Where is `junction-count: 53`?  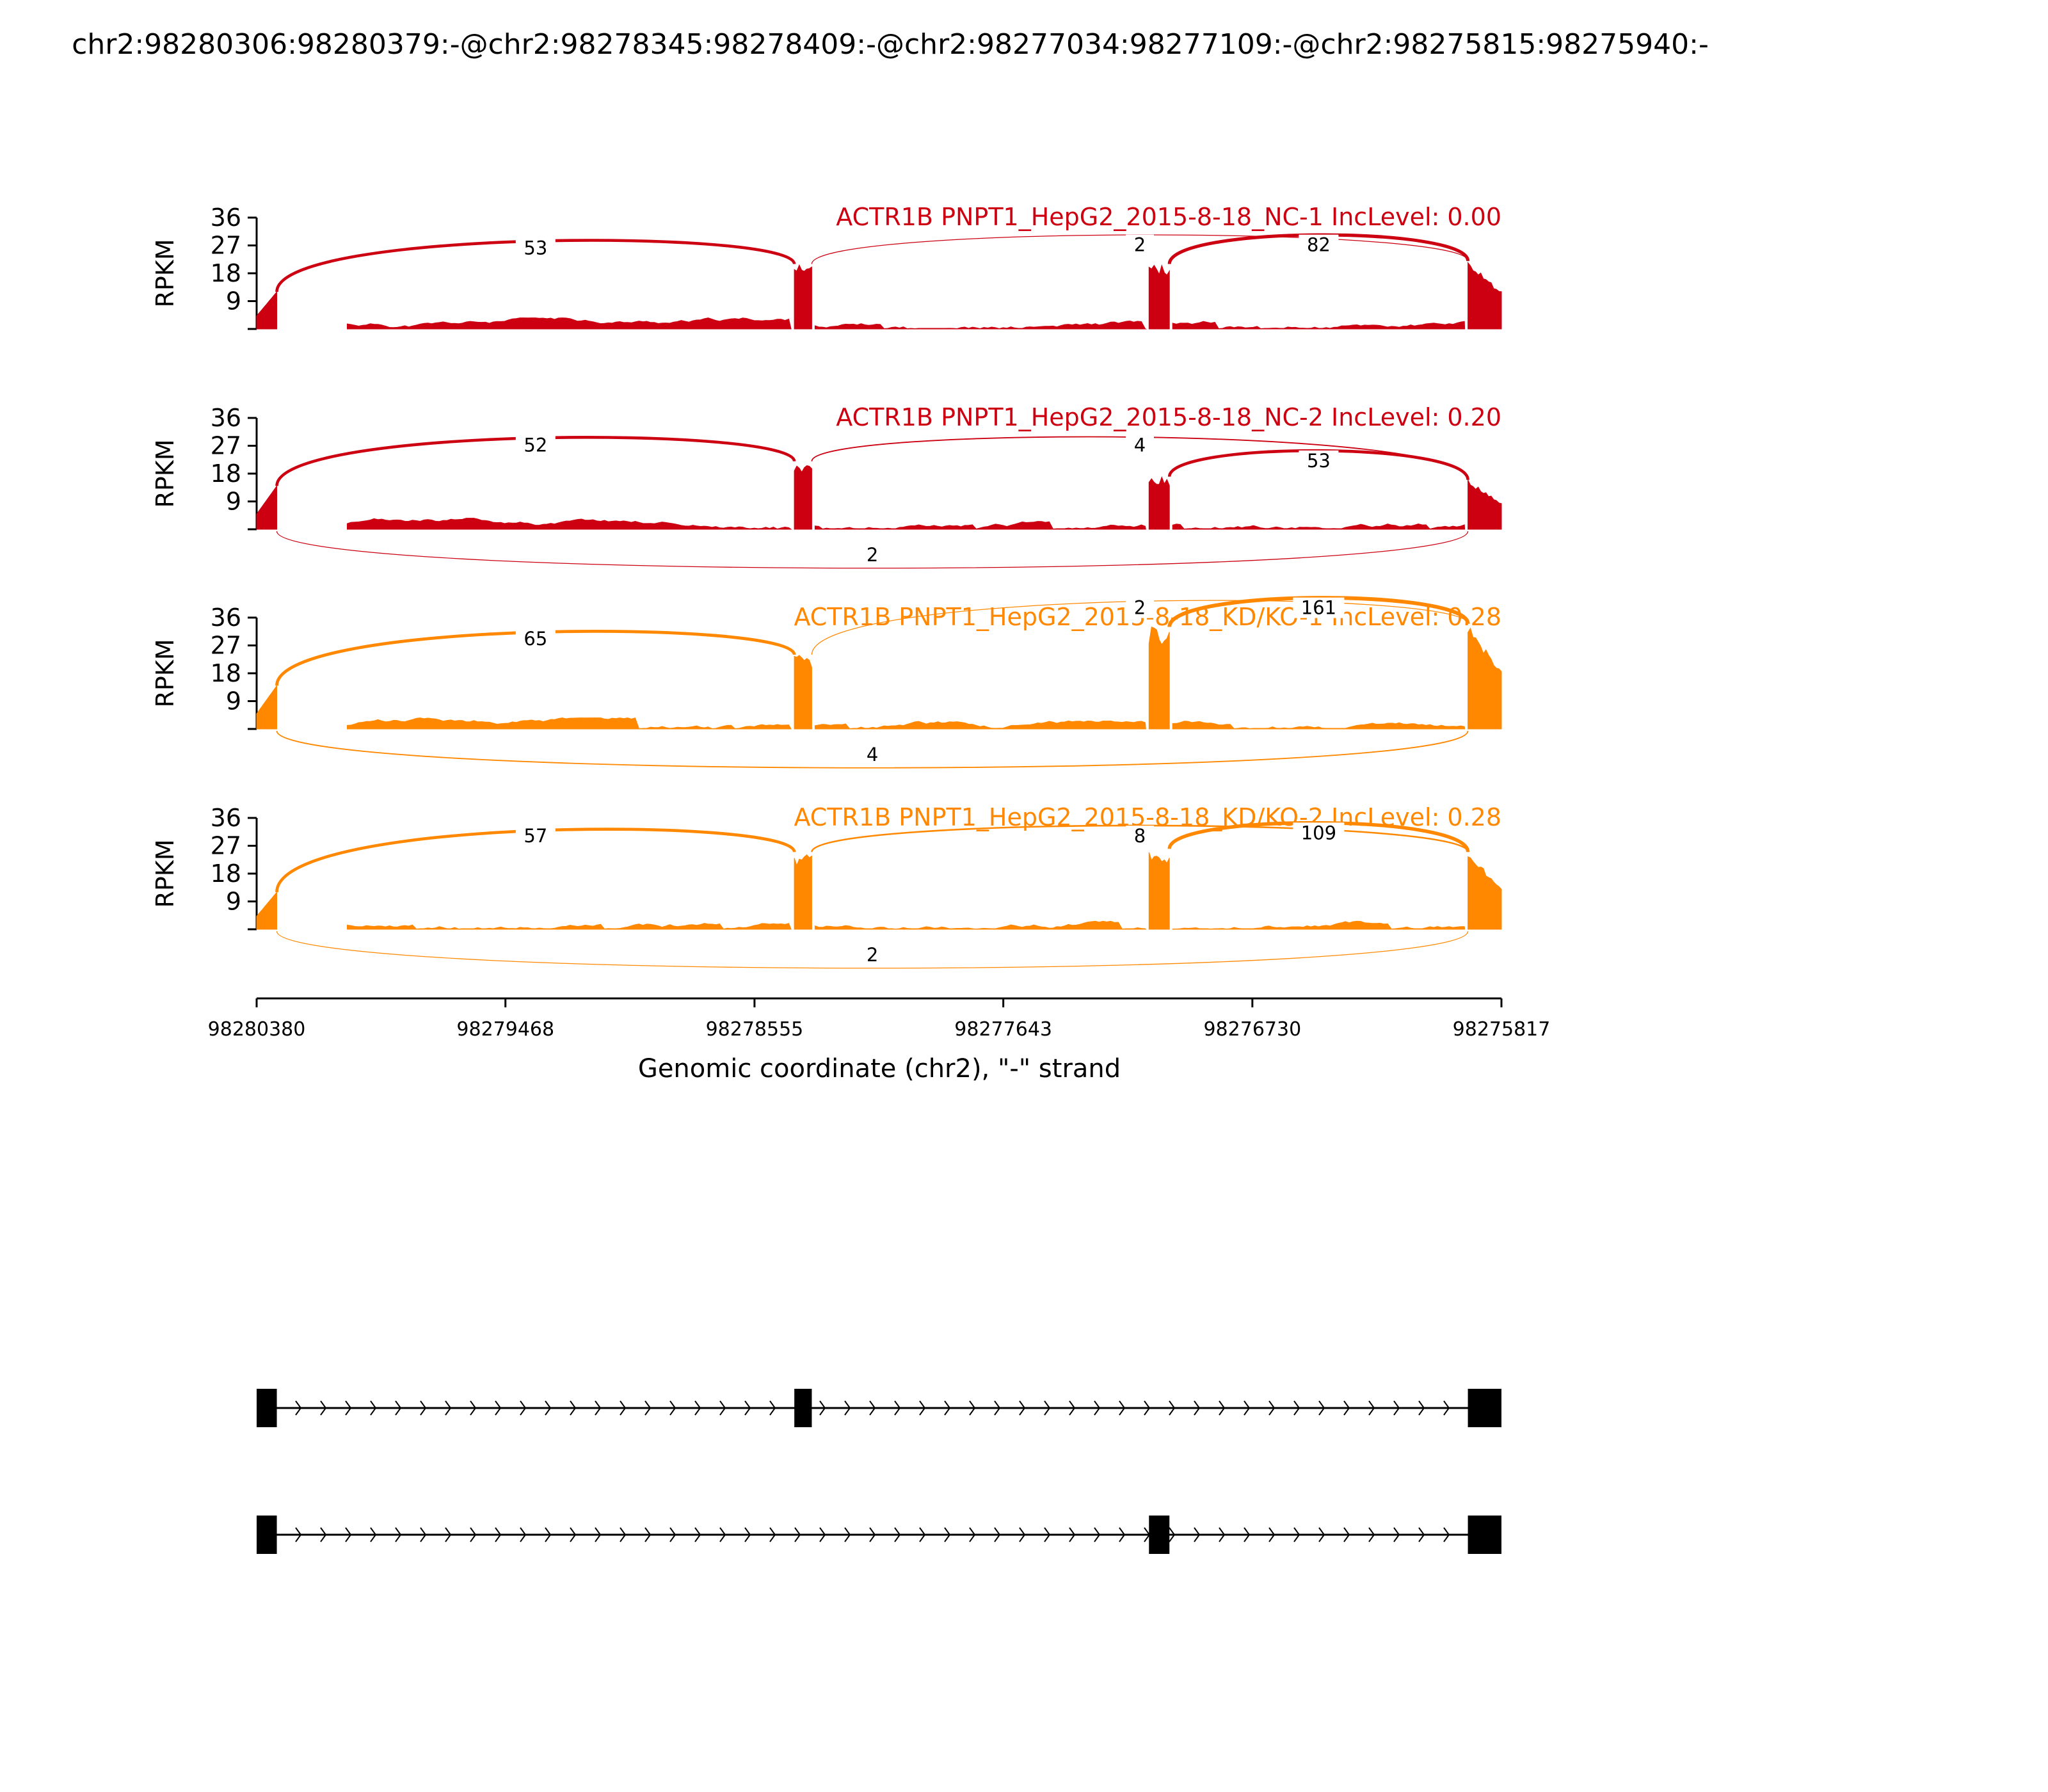 junction-count: 53 is located at coordinates (1319, 461).